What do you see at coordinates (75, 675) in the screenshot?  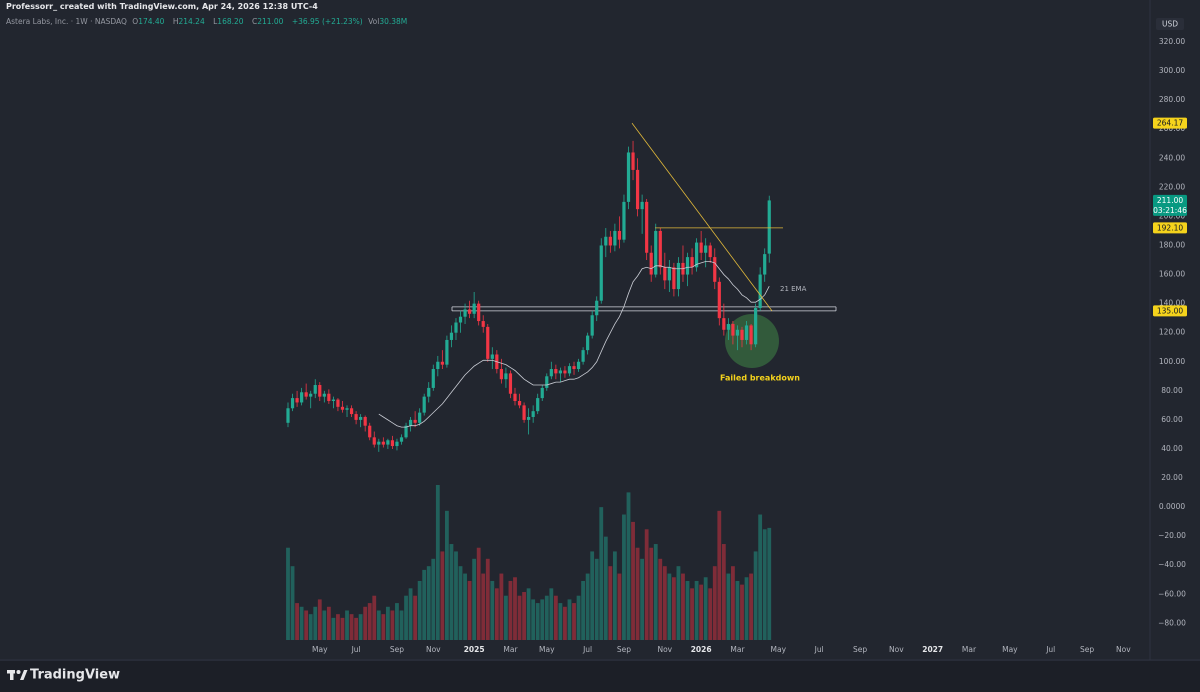 I see `brand-name: TradingView` at bounding box center [75, 675].